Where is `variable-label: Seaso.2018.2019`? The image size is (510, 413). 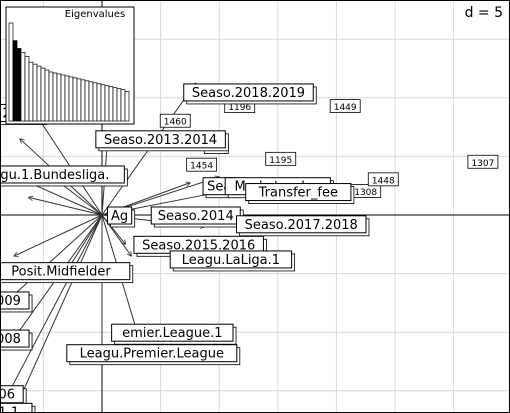 variable-label: Seaso.2018.2019 is located at coordinates (250, 94).